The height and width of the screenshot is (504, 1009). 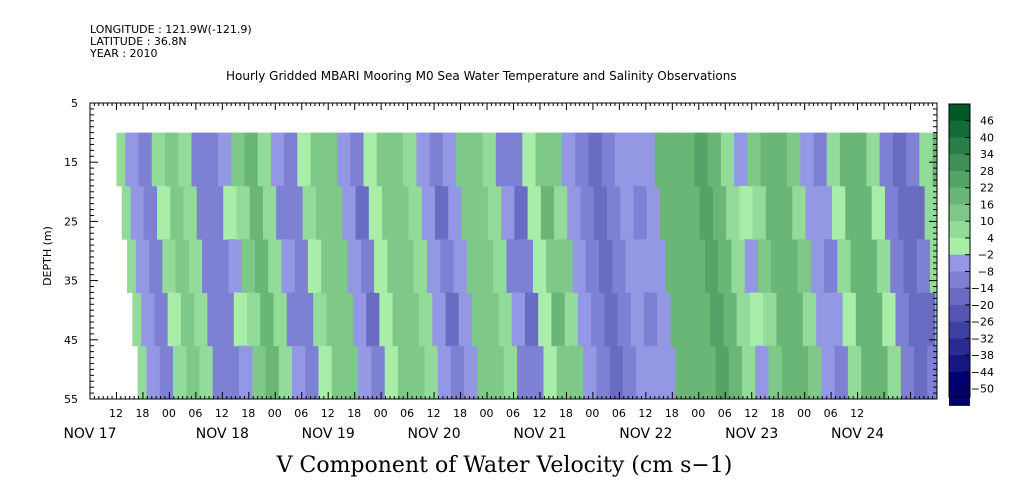 What do you see at coordinates (138, 41) in the screenshot?
I see `latitude-label: LATITUDE : 36.8N` at bounding box center [138, 41].